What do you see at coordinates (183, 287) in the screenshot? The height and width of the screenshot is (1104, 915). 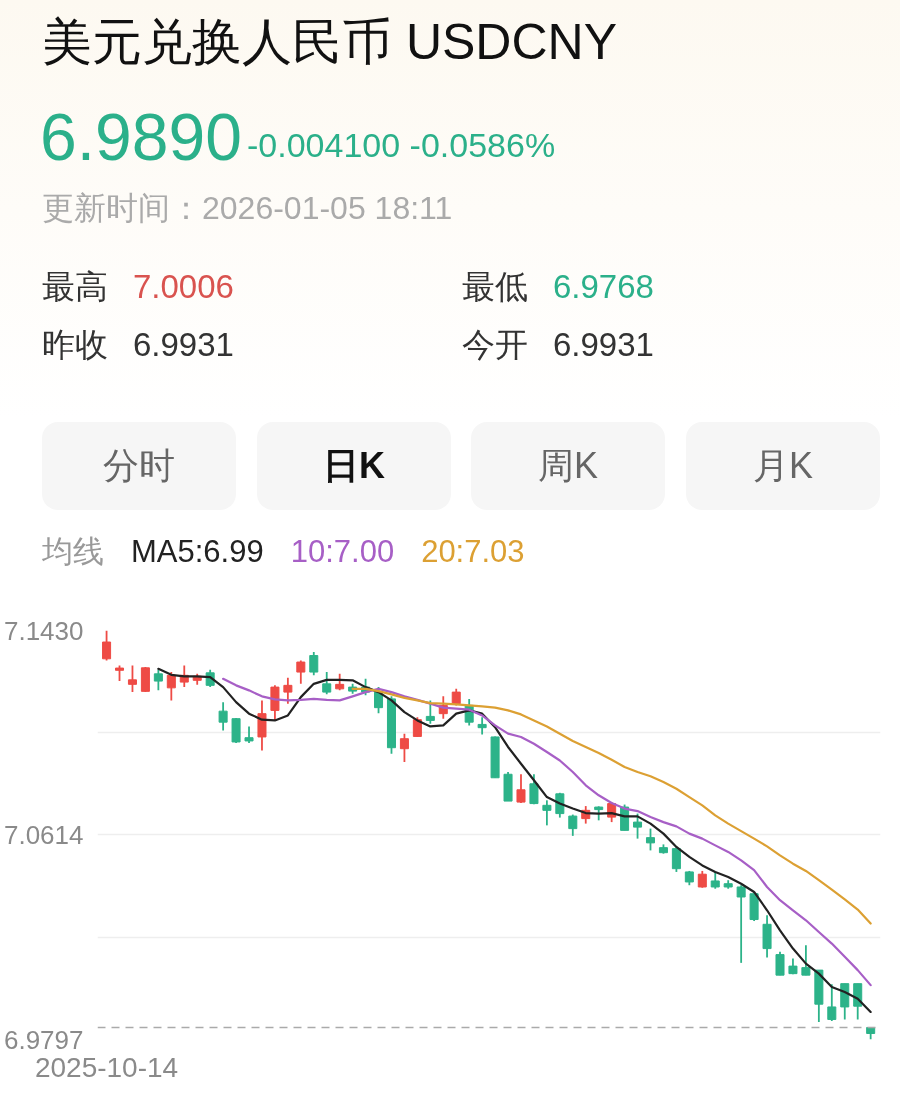 I see `text: 7.0006` at bounding box center [183, 287].